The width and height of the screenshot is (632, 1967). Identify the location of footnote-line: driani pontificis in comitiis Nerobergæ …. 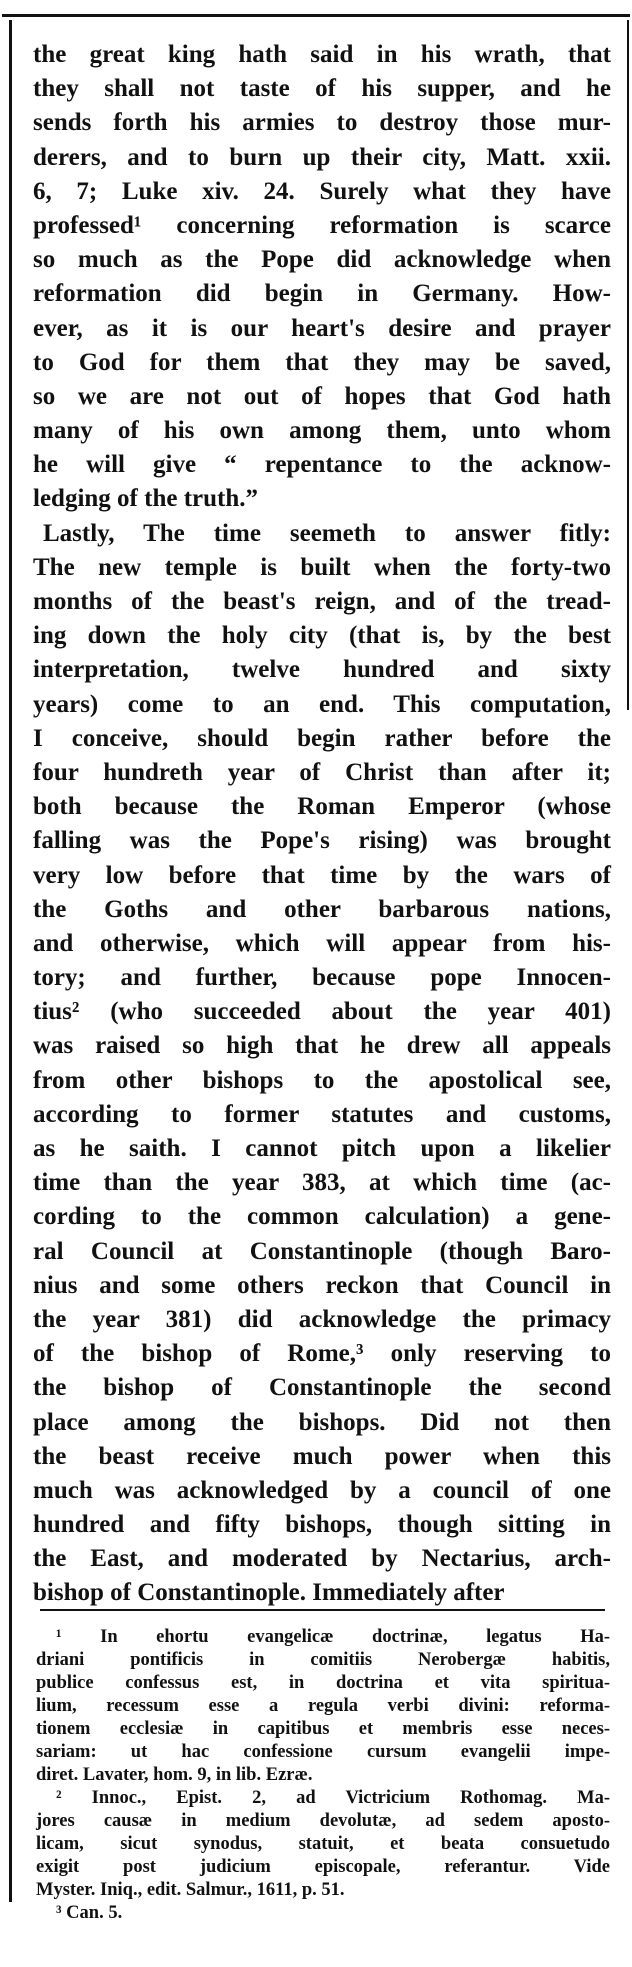
(323, 1660).